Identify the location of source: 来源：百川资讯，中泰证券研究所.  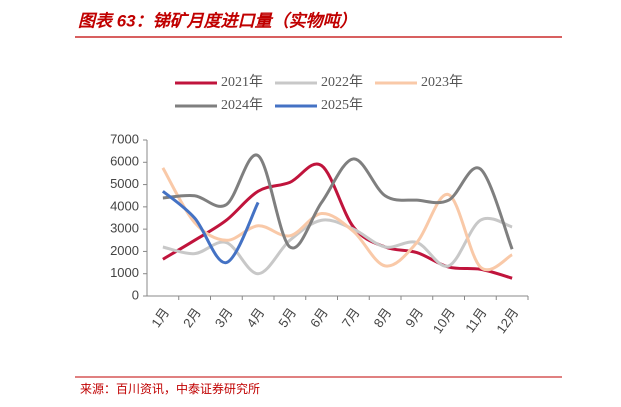
(170, 388).